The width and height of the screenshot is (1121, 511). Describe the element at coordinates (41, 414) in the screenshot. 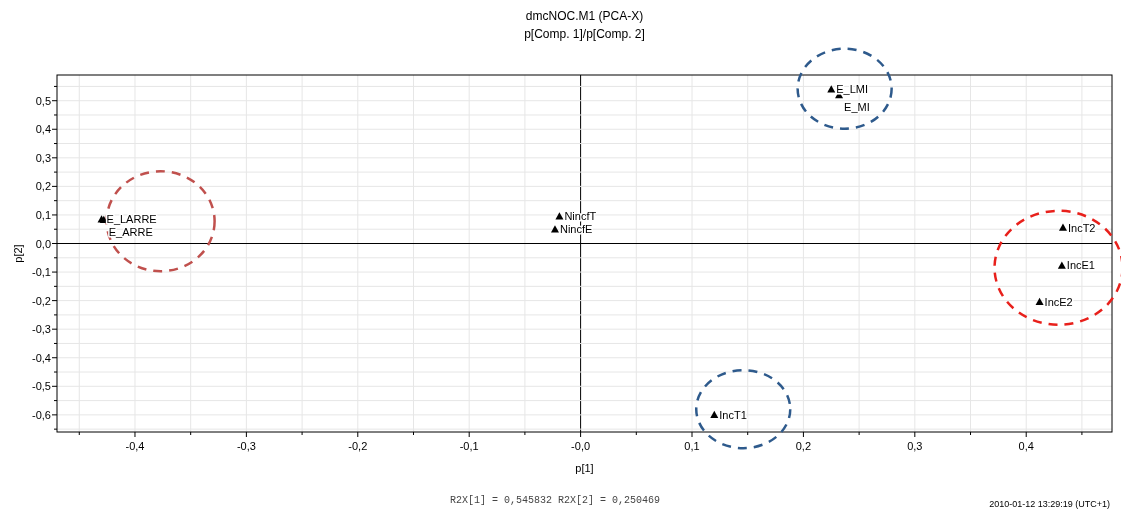

I see `y-tick-label: -0,6` at that location.